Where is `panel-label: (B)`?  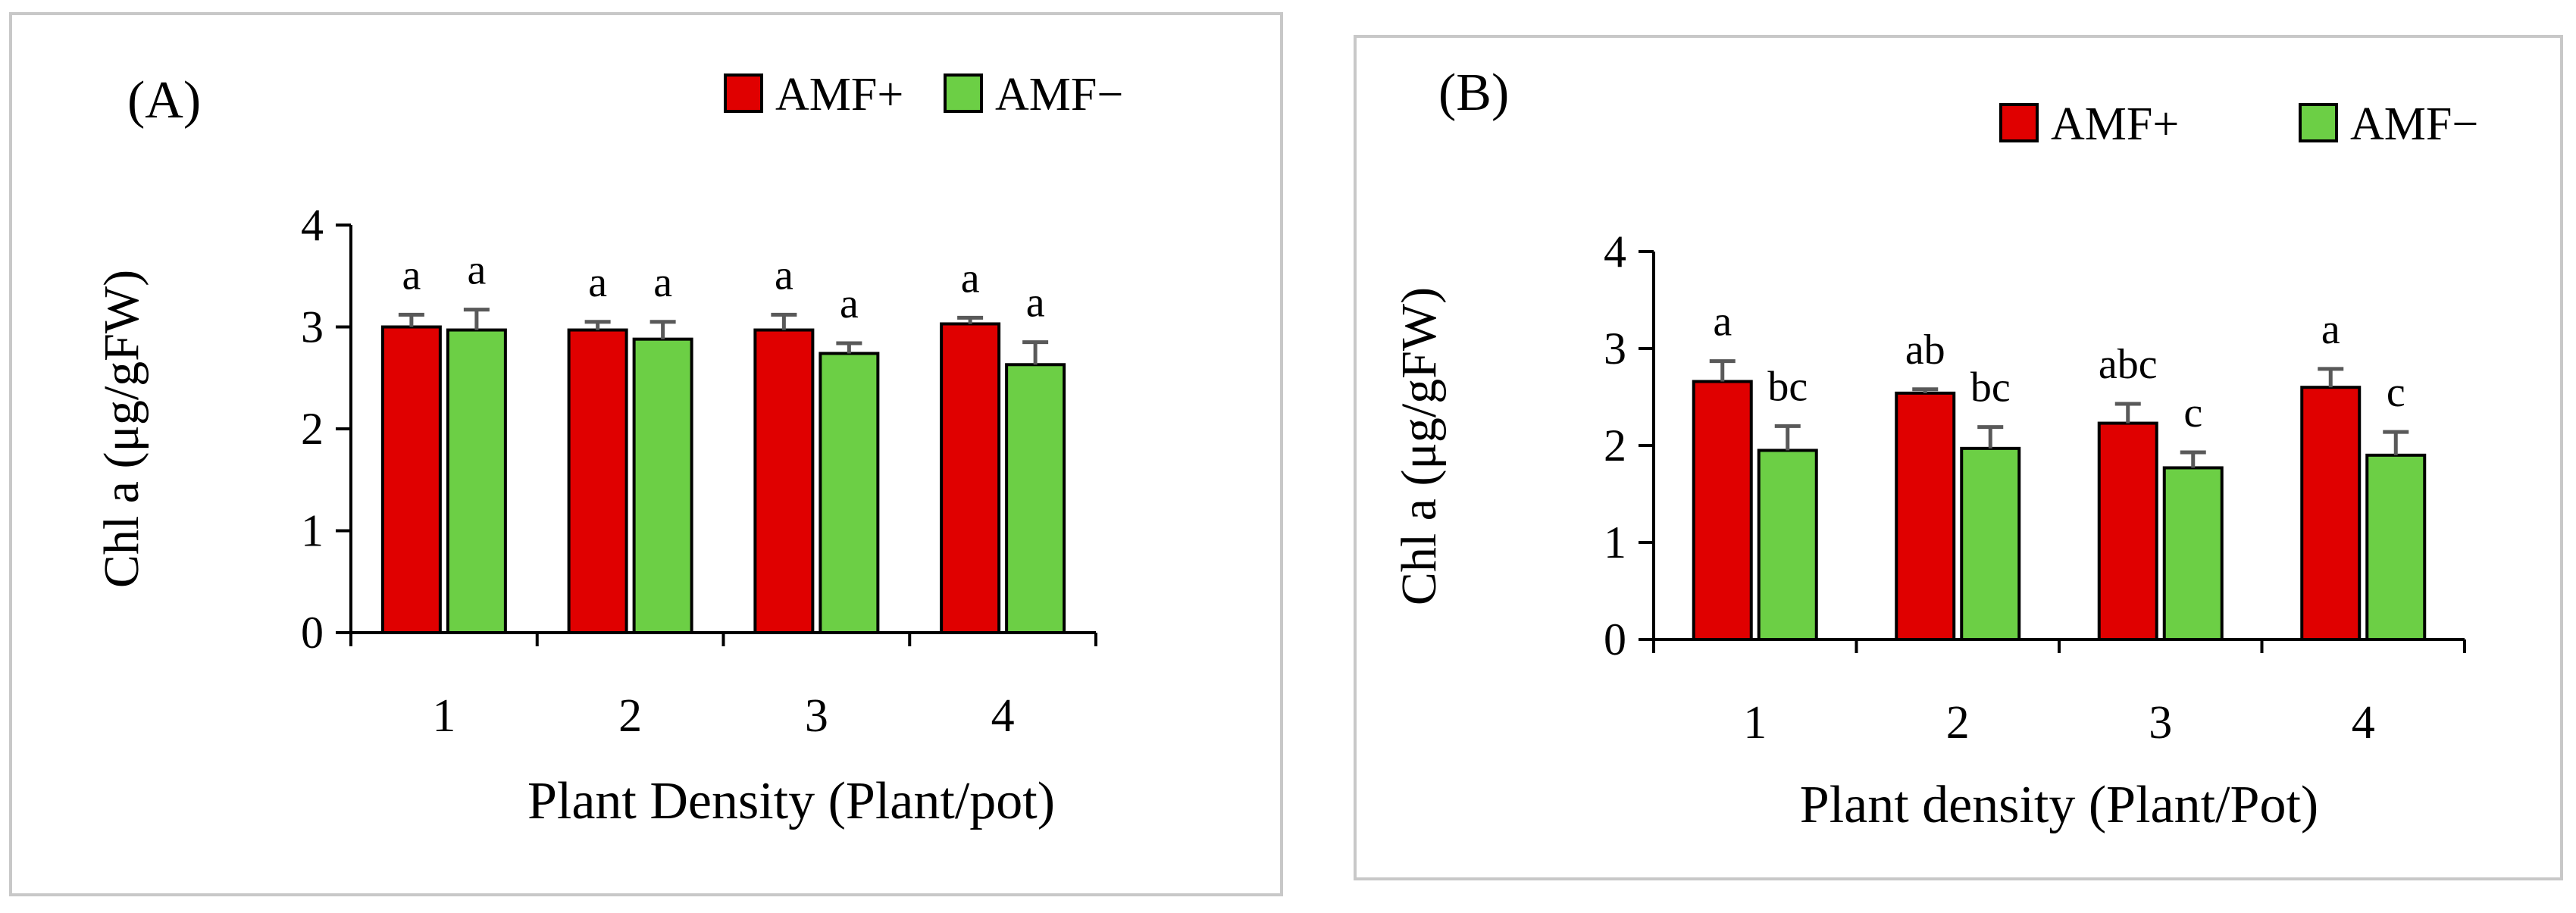 panel-label: (B) is located at coordinates (1473, 93).